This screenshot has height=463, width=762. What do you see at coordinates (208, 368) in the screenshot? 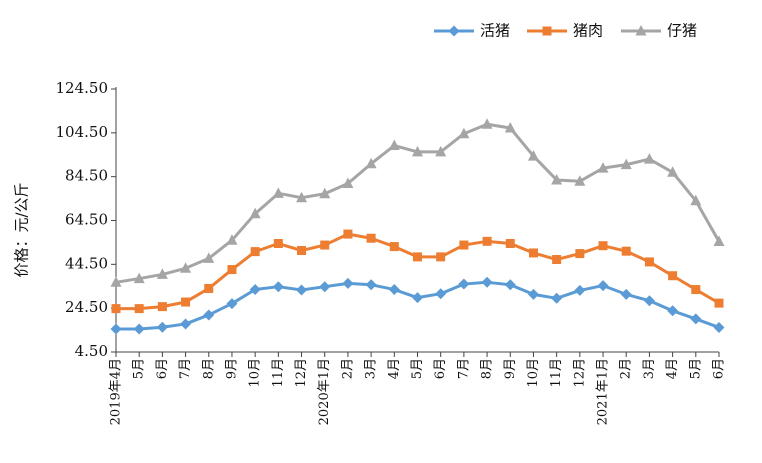
I see `x-tick-label: 8月` at bounding box center [208, 368].